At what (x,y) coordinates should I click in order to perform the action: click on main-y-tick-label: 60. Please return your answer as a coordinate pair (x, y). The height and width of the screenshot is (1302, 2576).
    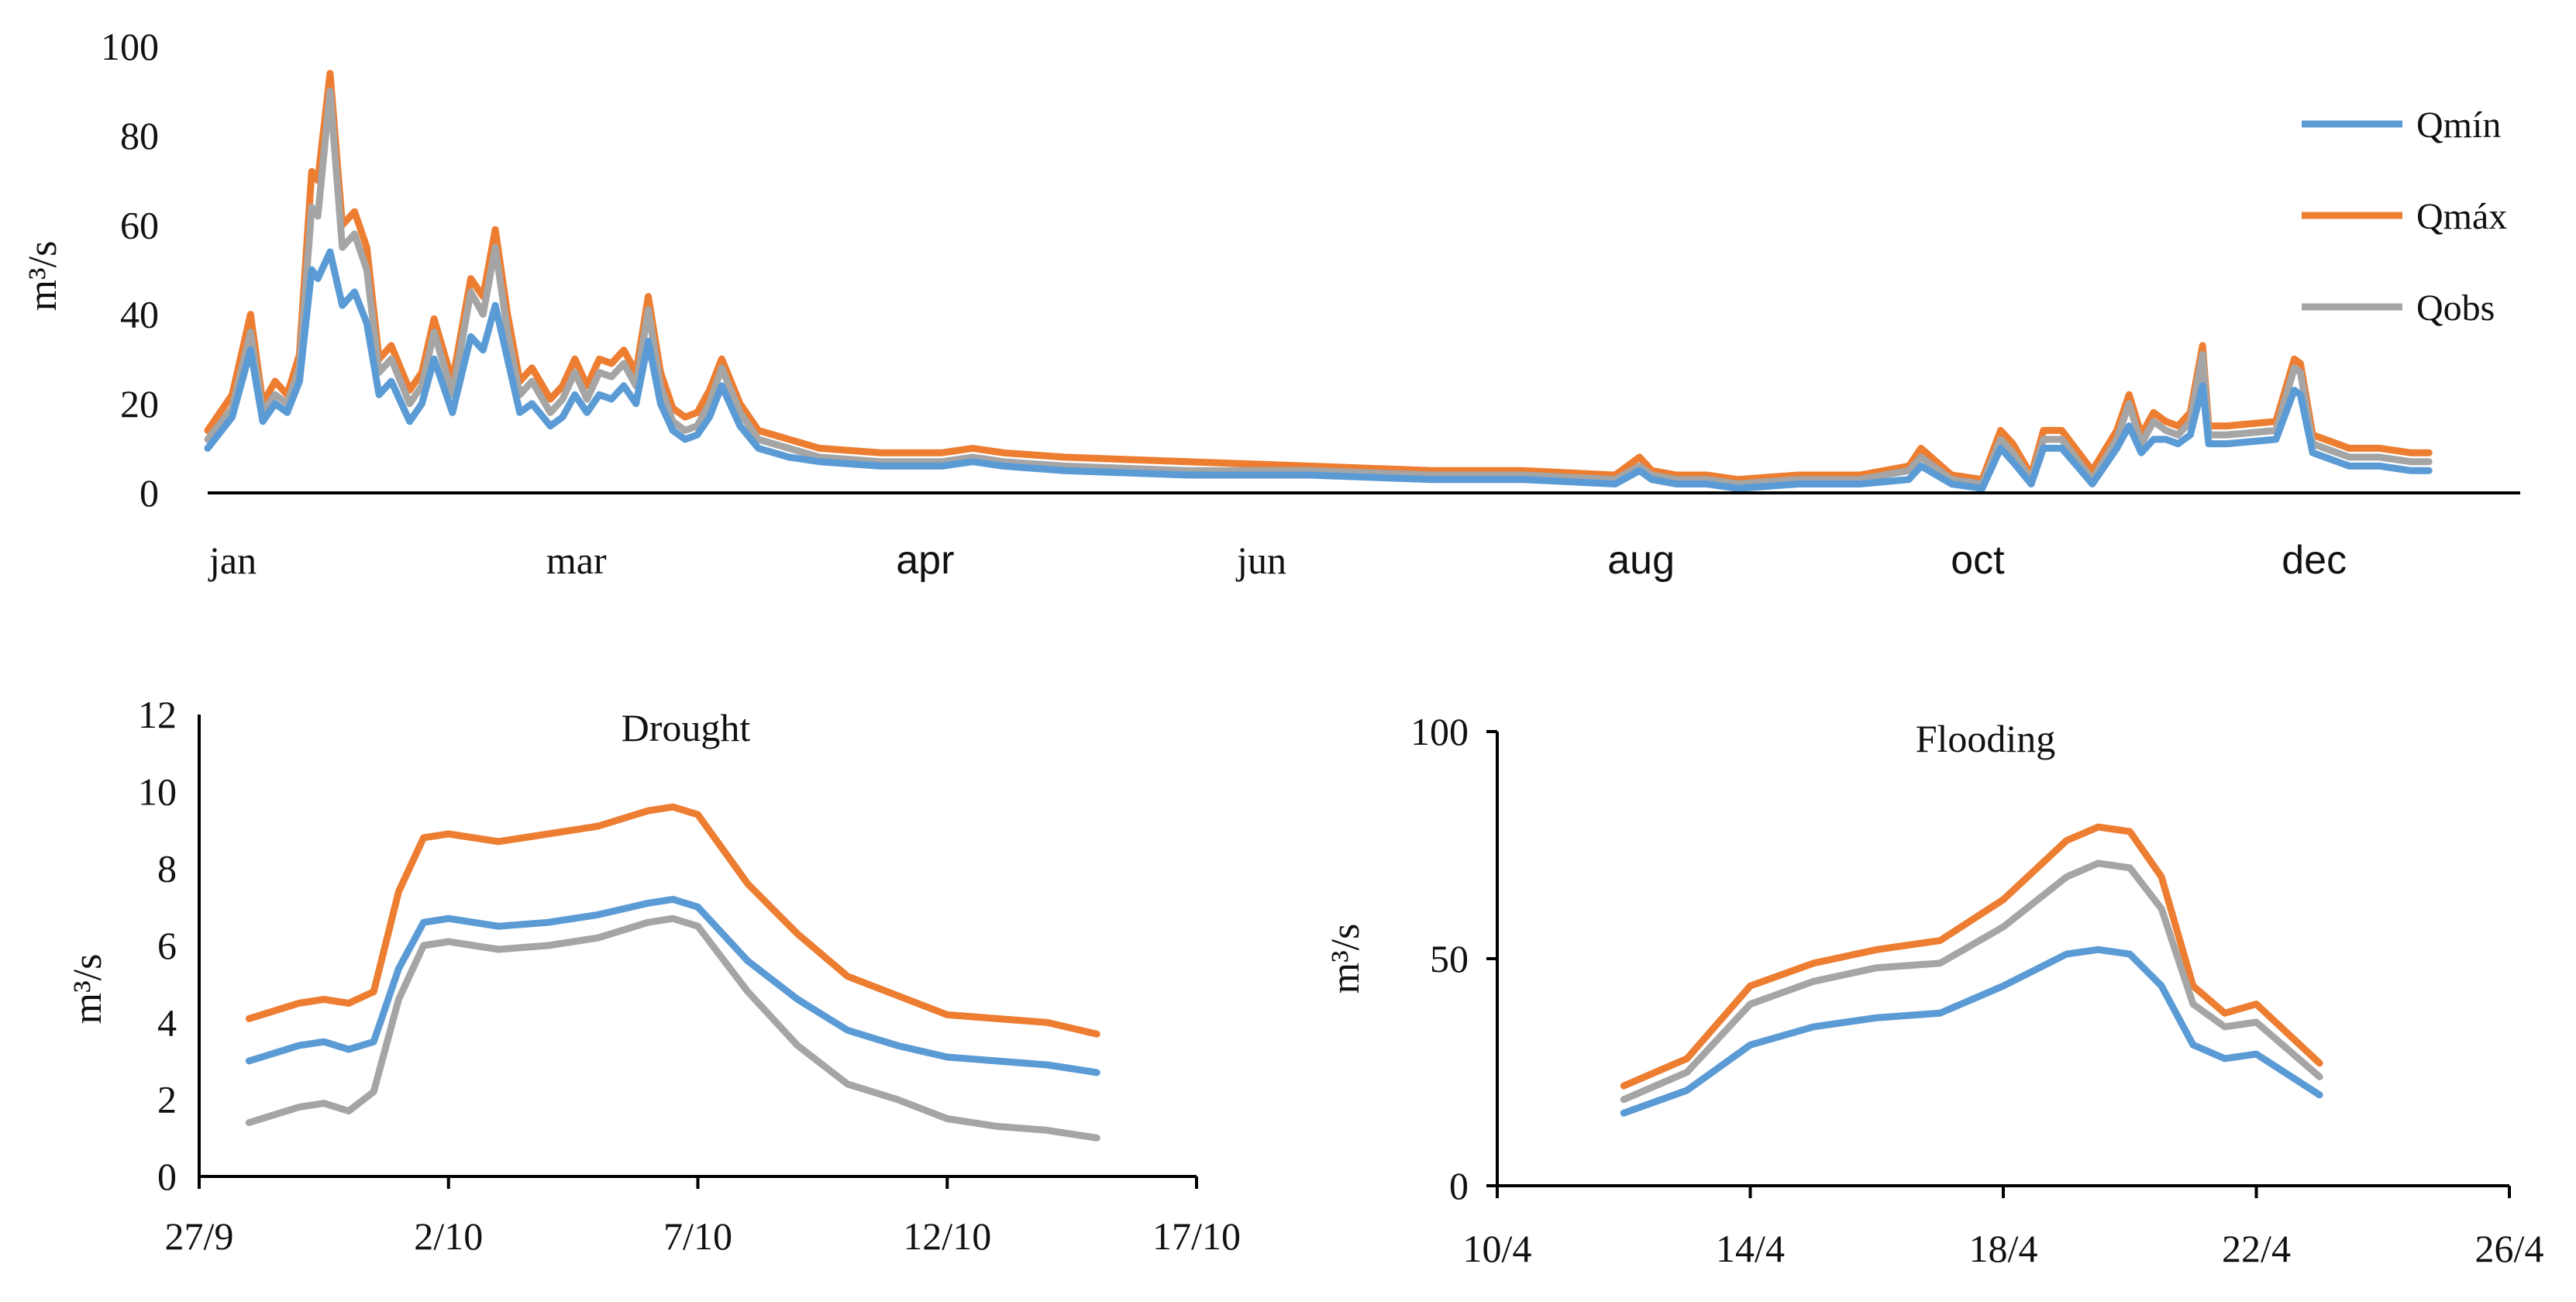
    Looking at the image, I should click on (139, 224).